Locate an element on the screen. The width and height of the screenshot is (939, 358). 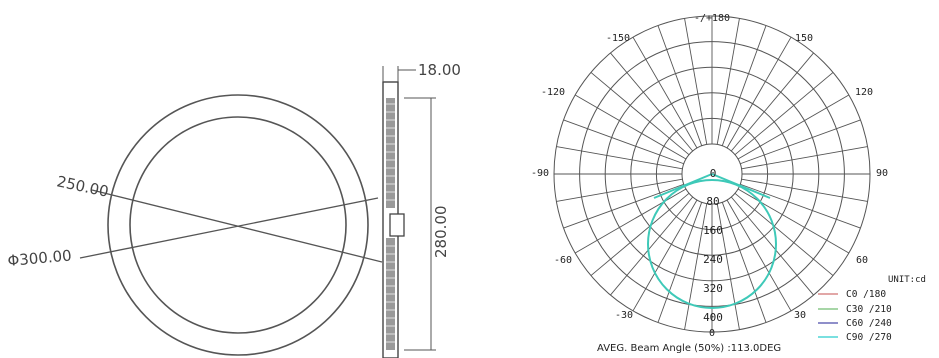
angle-label-180: -/+180 is located at coordinates (712, 18).